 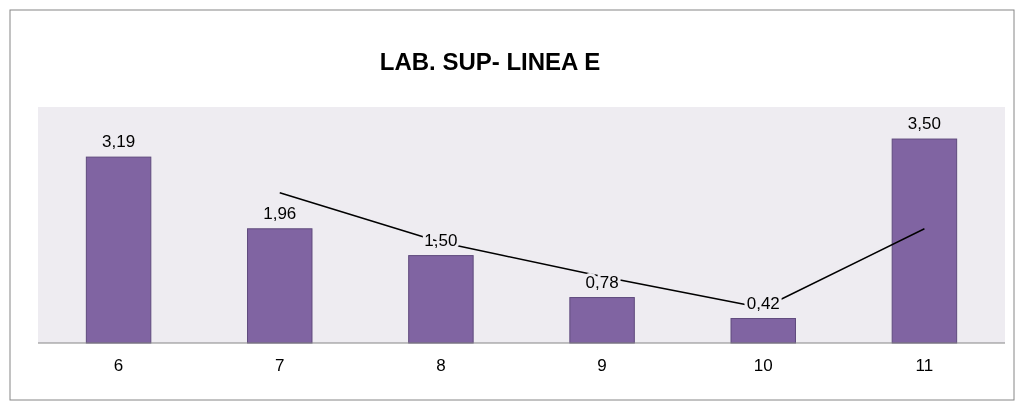 I want to click on x-tick-label: 7, so click(x=280, y=365).